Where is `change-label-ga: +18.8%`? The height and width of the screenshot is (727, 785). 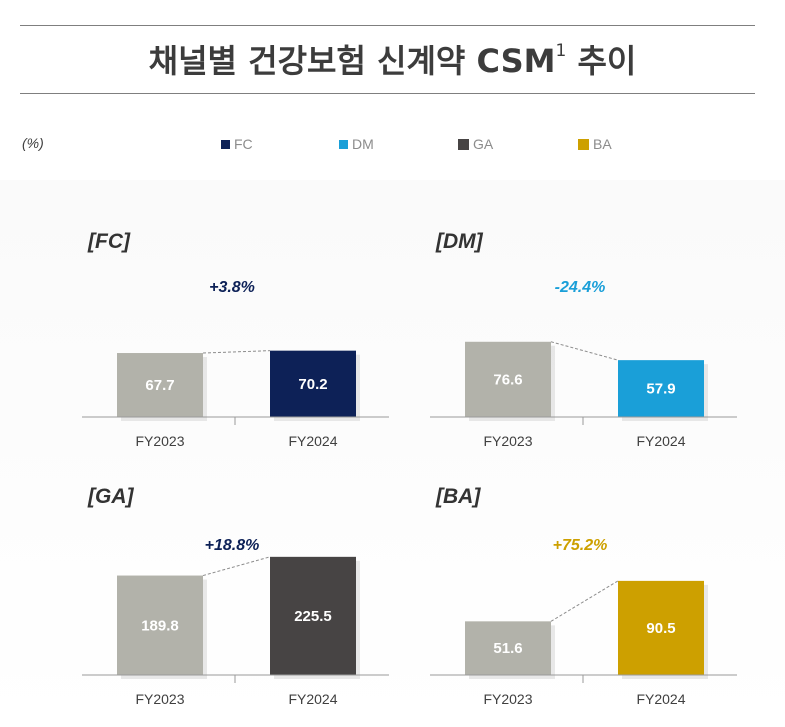 change-label-ga: +18.8% is located at coordinates (232, 545).